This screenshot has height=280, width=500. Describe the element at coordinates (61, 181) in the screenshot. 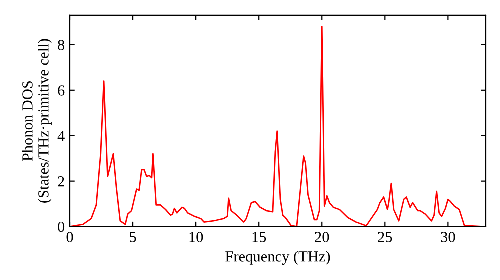

I see `y-tick-label: 2` at that location.